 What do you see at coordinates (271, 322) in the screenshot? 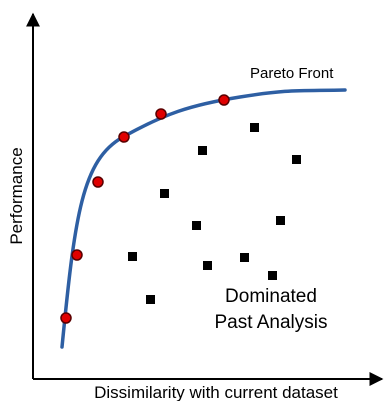
I see `dominated-label-line2: Past Analysis` at bounding box center [271, 322].